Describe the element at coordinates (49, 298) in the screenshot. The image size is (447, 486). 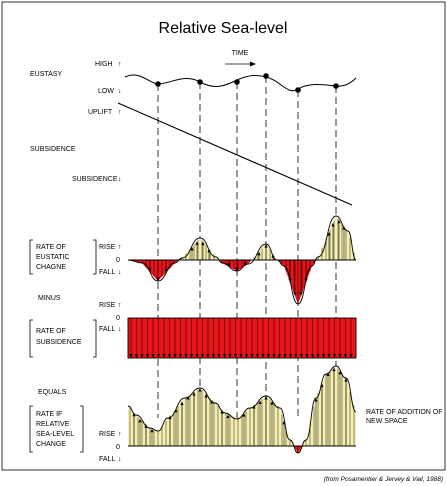
I see `minus-label: MINUS` at that location.